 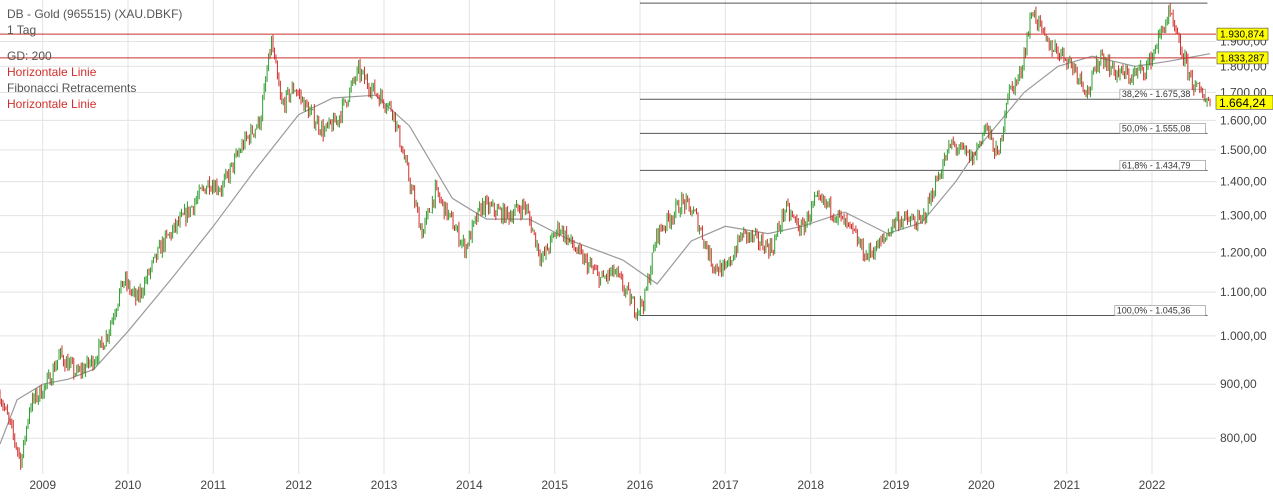 What do you see at coordinates (1243, 120) in the screenshot?
I see `y-tick-label: 1.600,00` at bounding box center [1243, 120].